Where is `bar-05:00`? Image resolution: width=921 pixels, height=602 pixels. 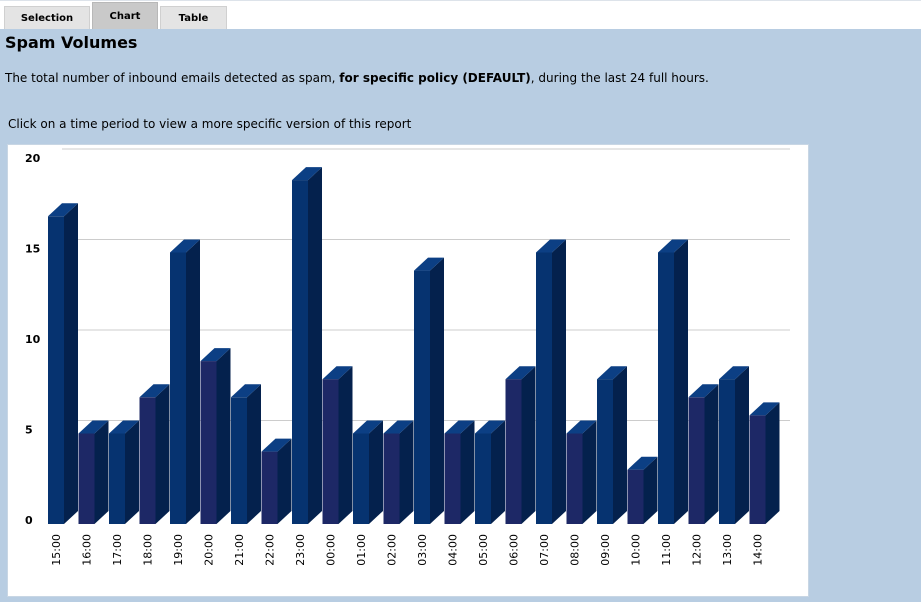 bar-05:00 is located at coordinates (490, 472).